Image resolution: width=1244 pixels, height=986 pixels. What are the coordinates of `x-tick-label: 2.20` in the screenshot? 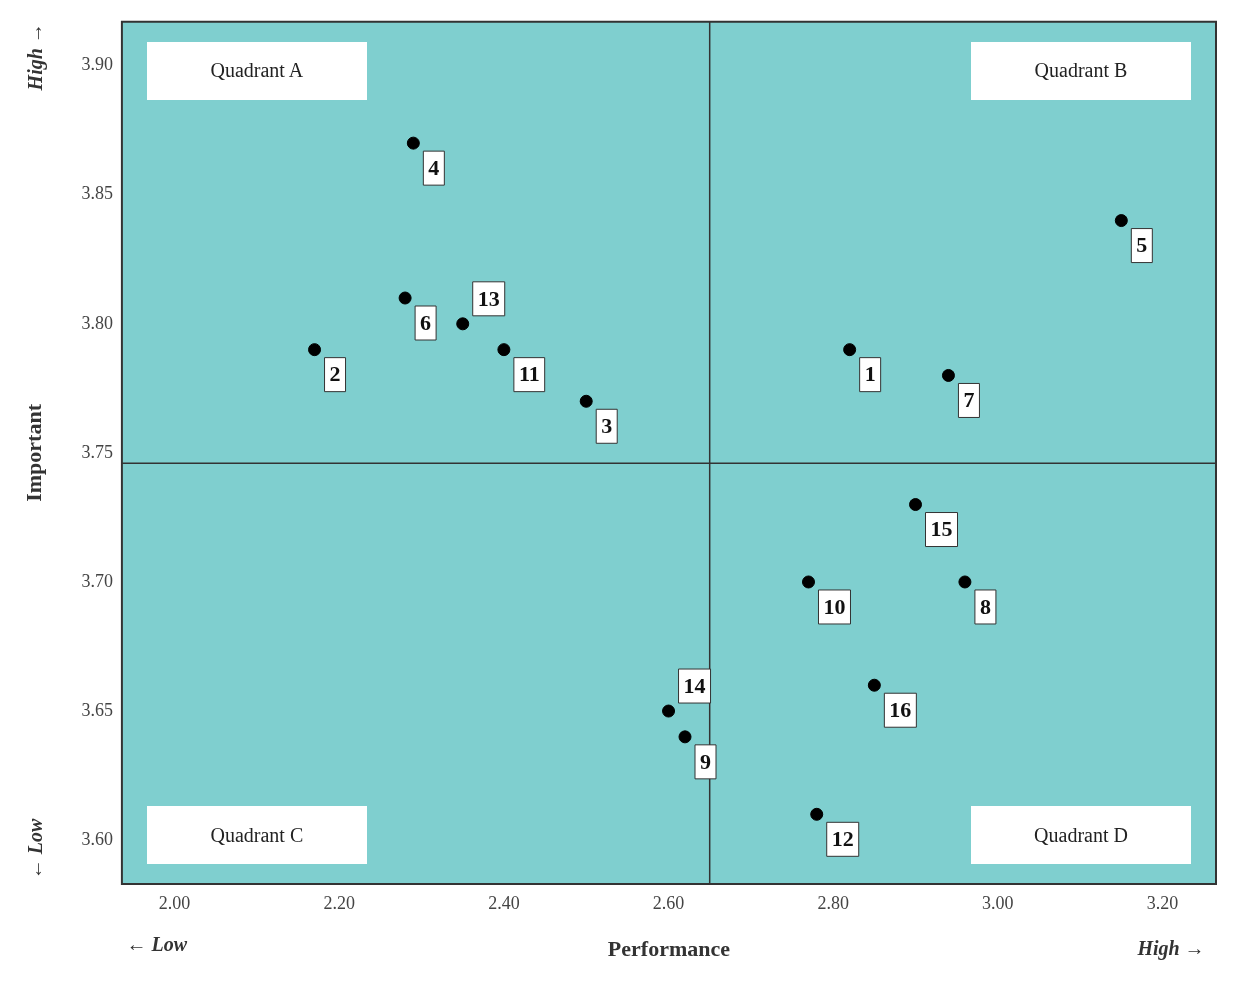 It's located at (339, 902).